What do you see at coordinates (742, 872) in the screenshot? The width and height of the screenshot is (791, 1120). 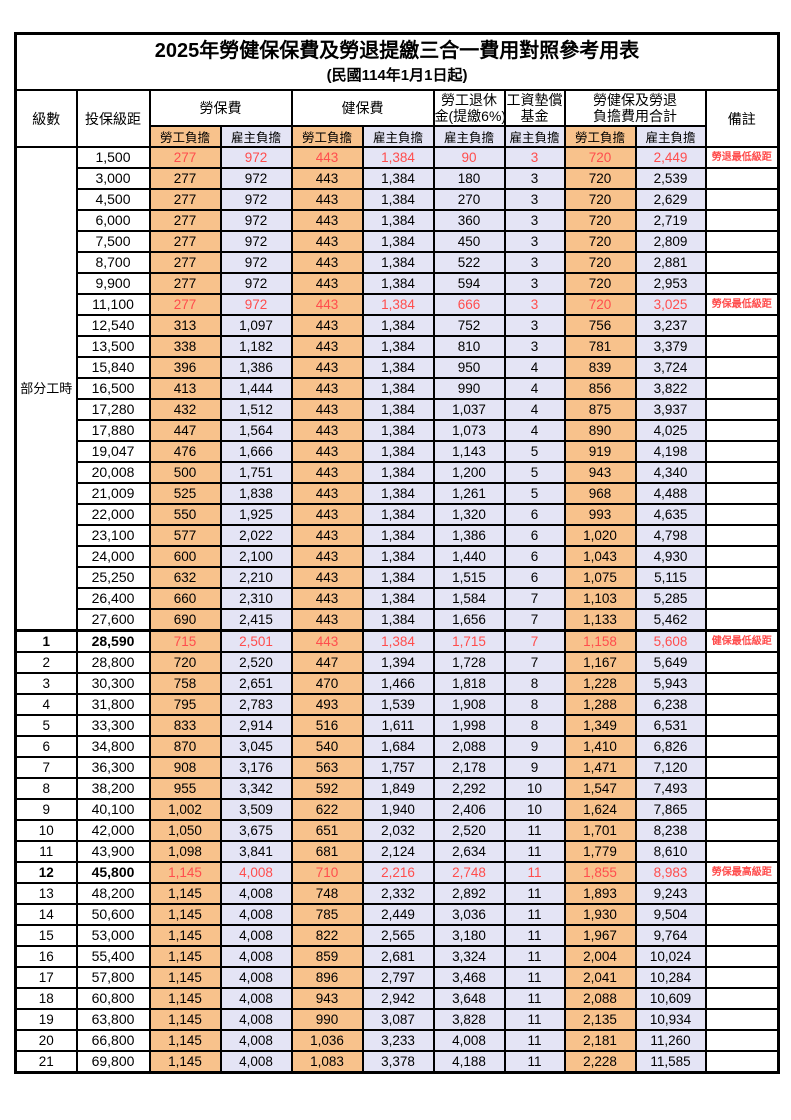 I see `remark-cell: 勞保最高級距` at bounding box center [742, 872].